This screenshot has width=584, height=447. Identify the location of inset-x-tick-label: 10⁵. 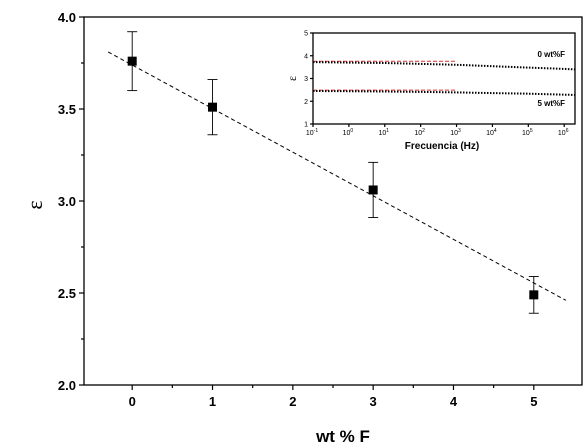
(527, 132).